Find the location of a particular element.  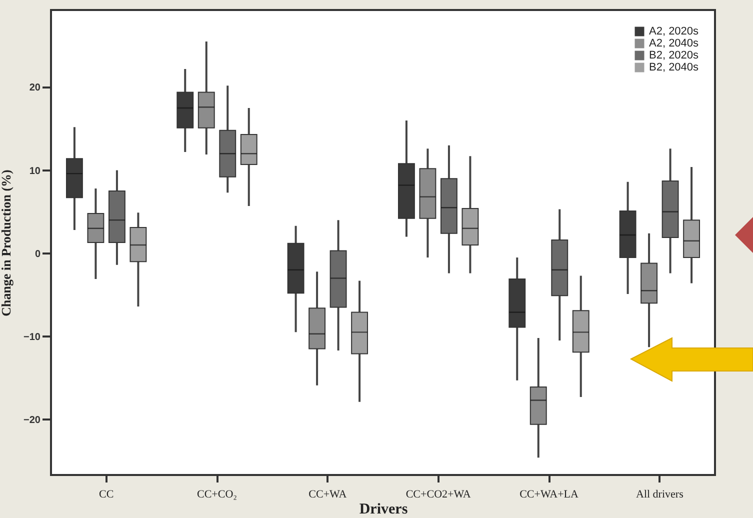

x-tick-label: CC is located at coordinates (106, 494).